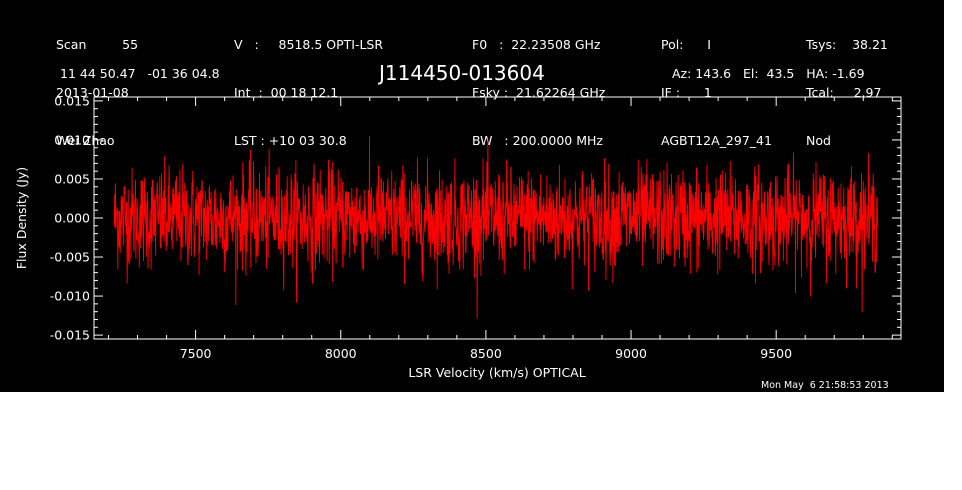 Image resolution: width=962 pixels, height=490 pixels. I want to click on x-tick-label: 9000, so click(631, 353).